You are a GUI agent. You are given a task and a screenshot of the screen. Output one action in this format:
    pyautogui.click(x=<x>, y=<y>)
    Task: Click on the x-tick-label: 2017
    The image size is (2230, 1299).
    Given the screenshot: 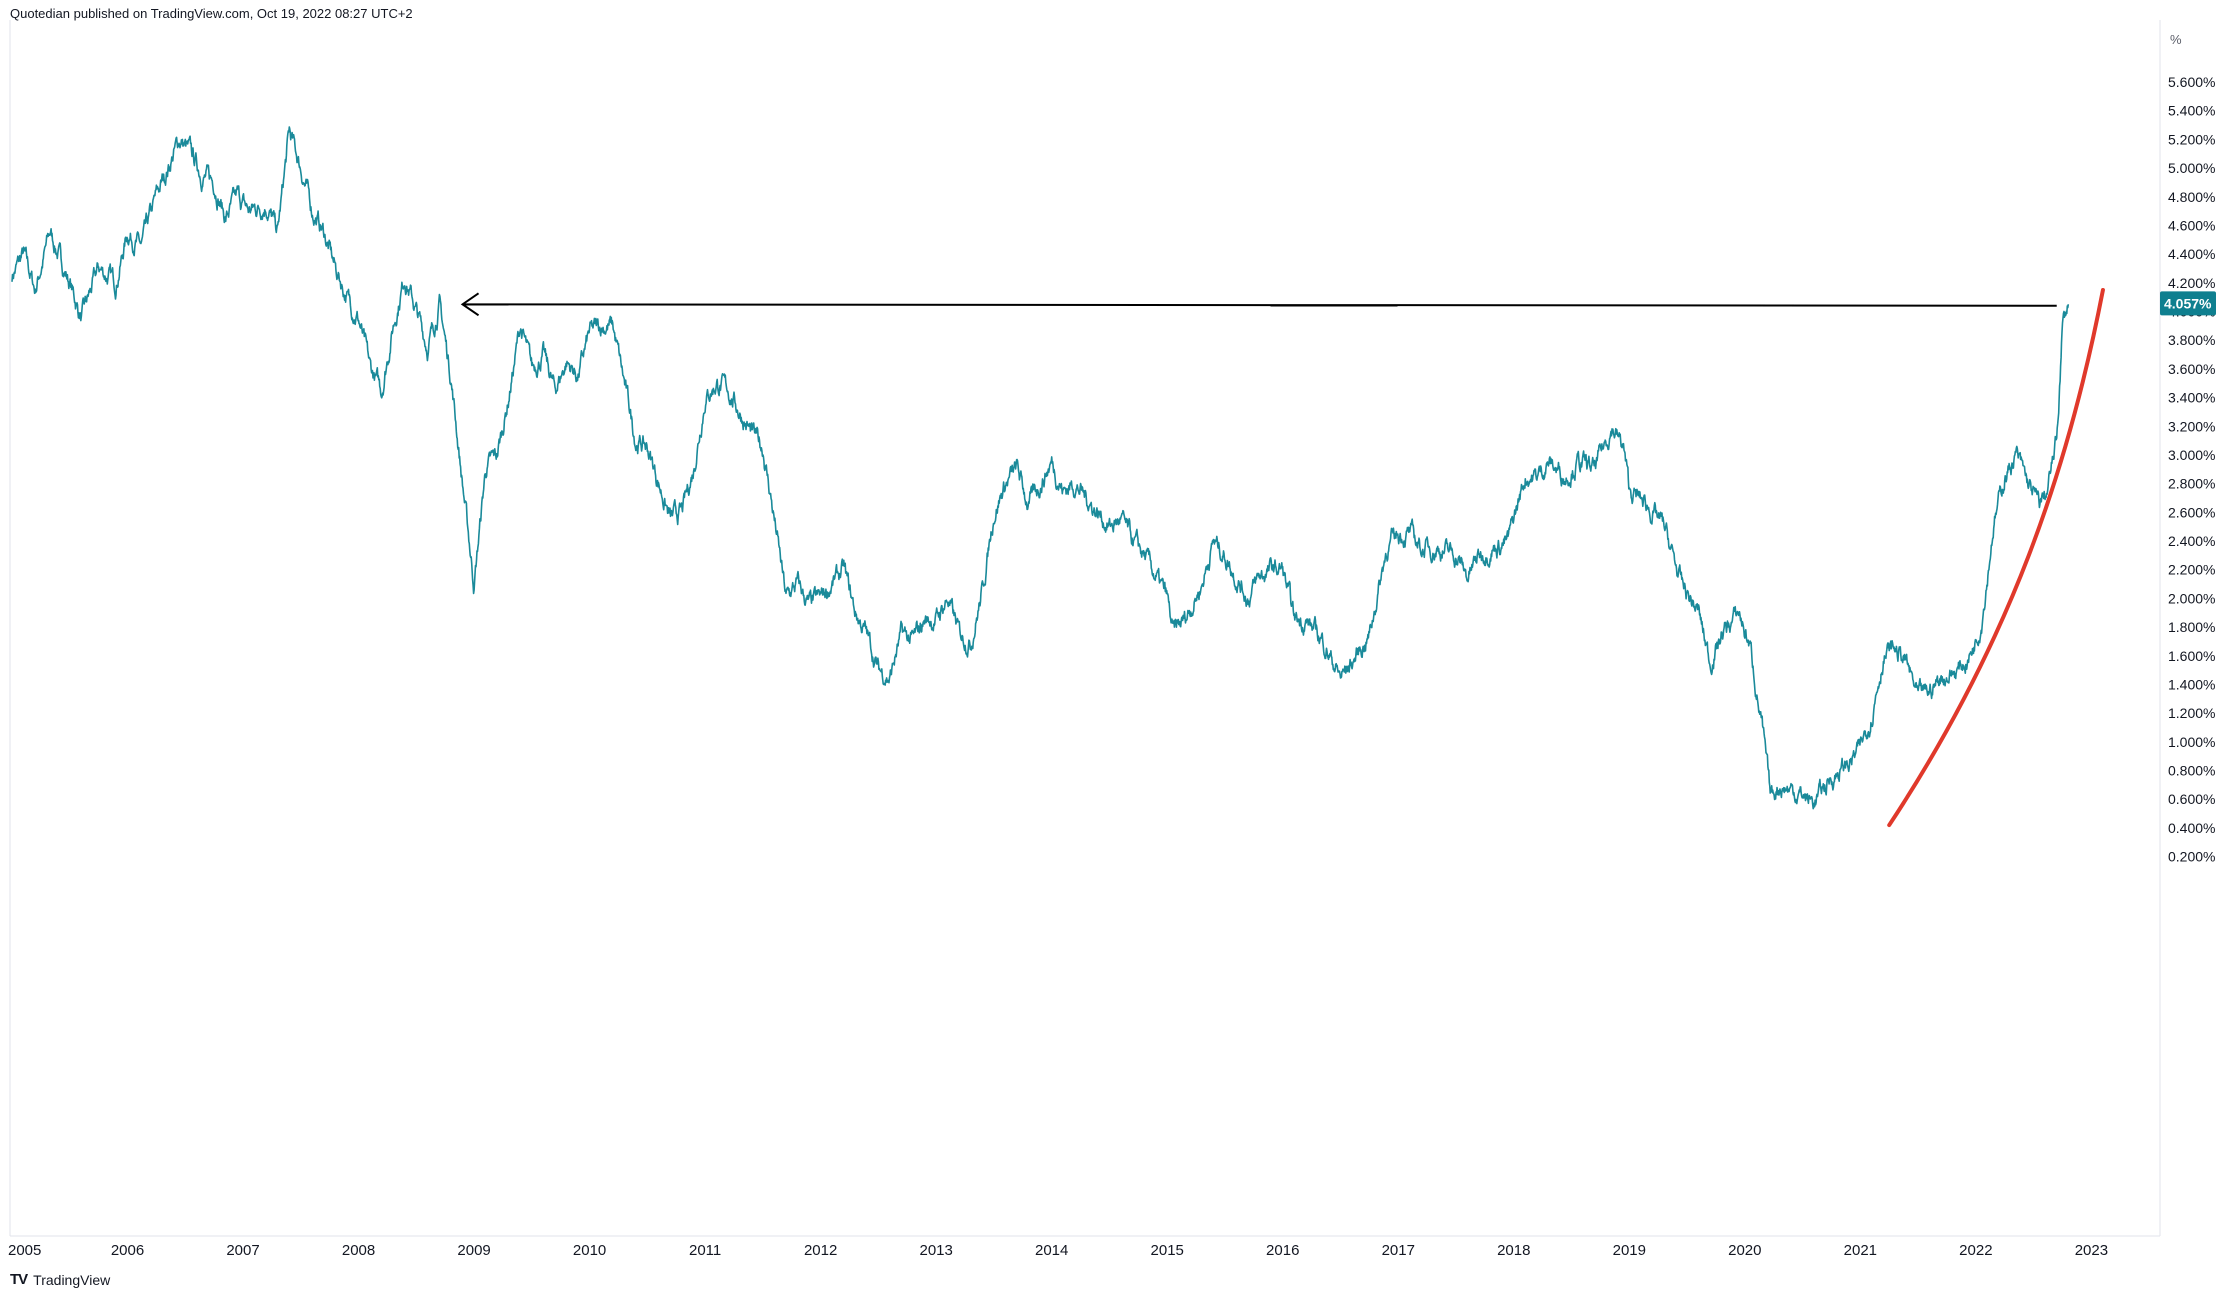 What is the action you would take?
    pyautogui.click(x=1398, y=1250)
    